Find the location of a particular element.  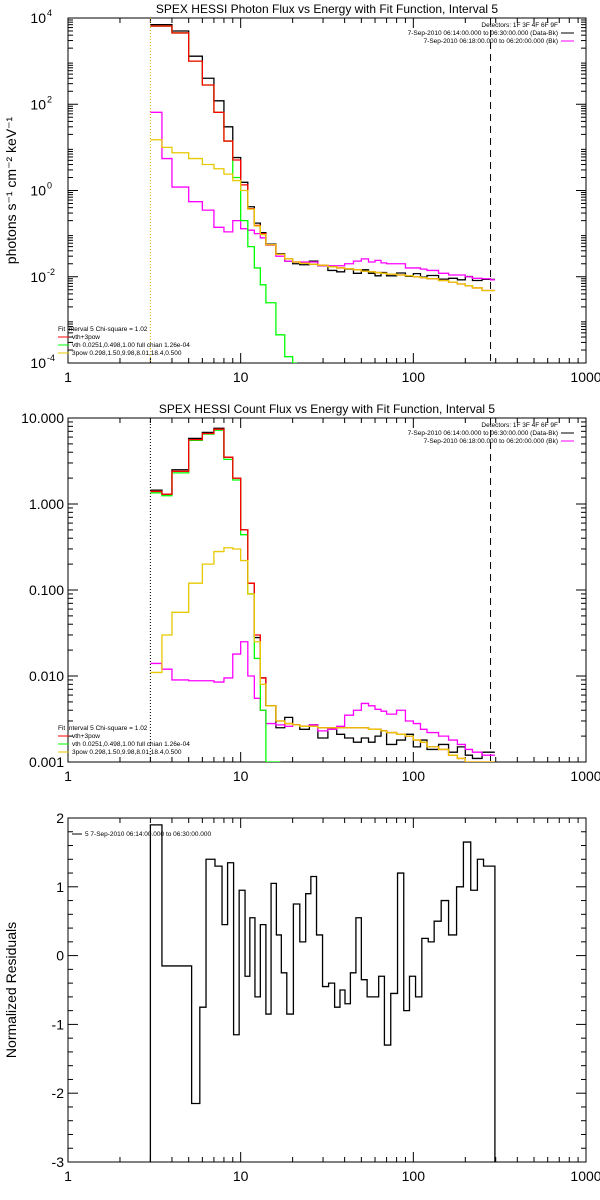

y-tick-label: -2 is located at coordinates (58, 1093).